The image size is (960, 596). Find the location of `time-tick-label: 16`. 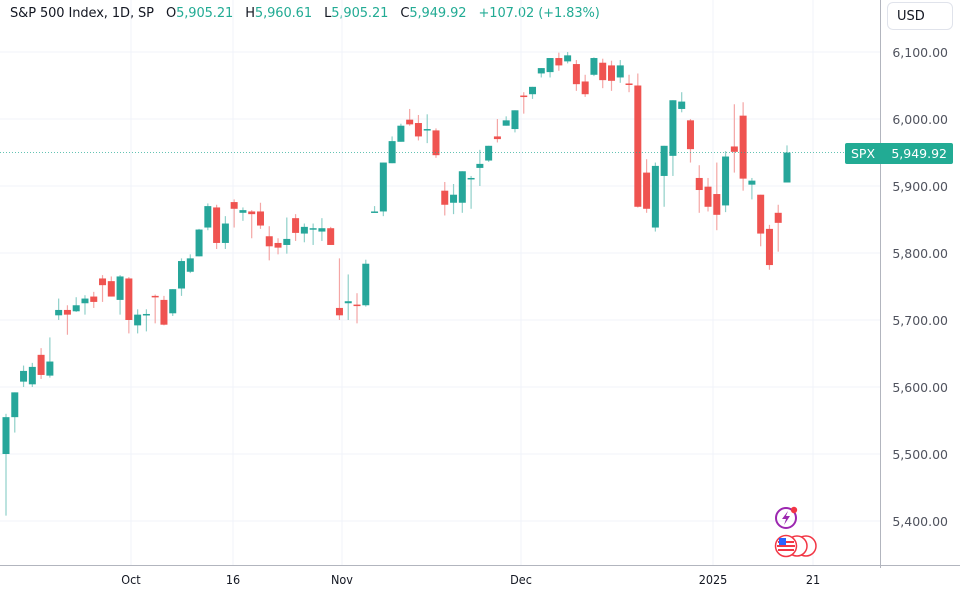

time-tick-label: 16 is located at coordinates (233, 579).